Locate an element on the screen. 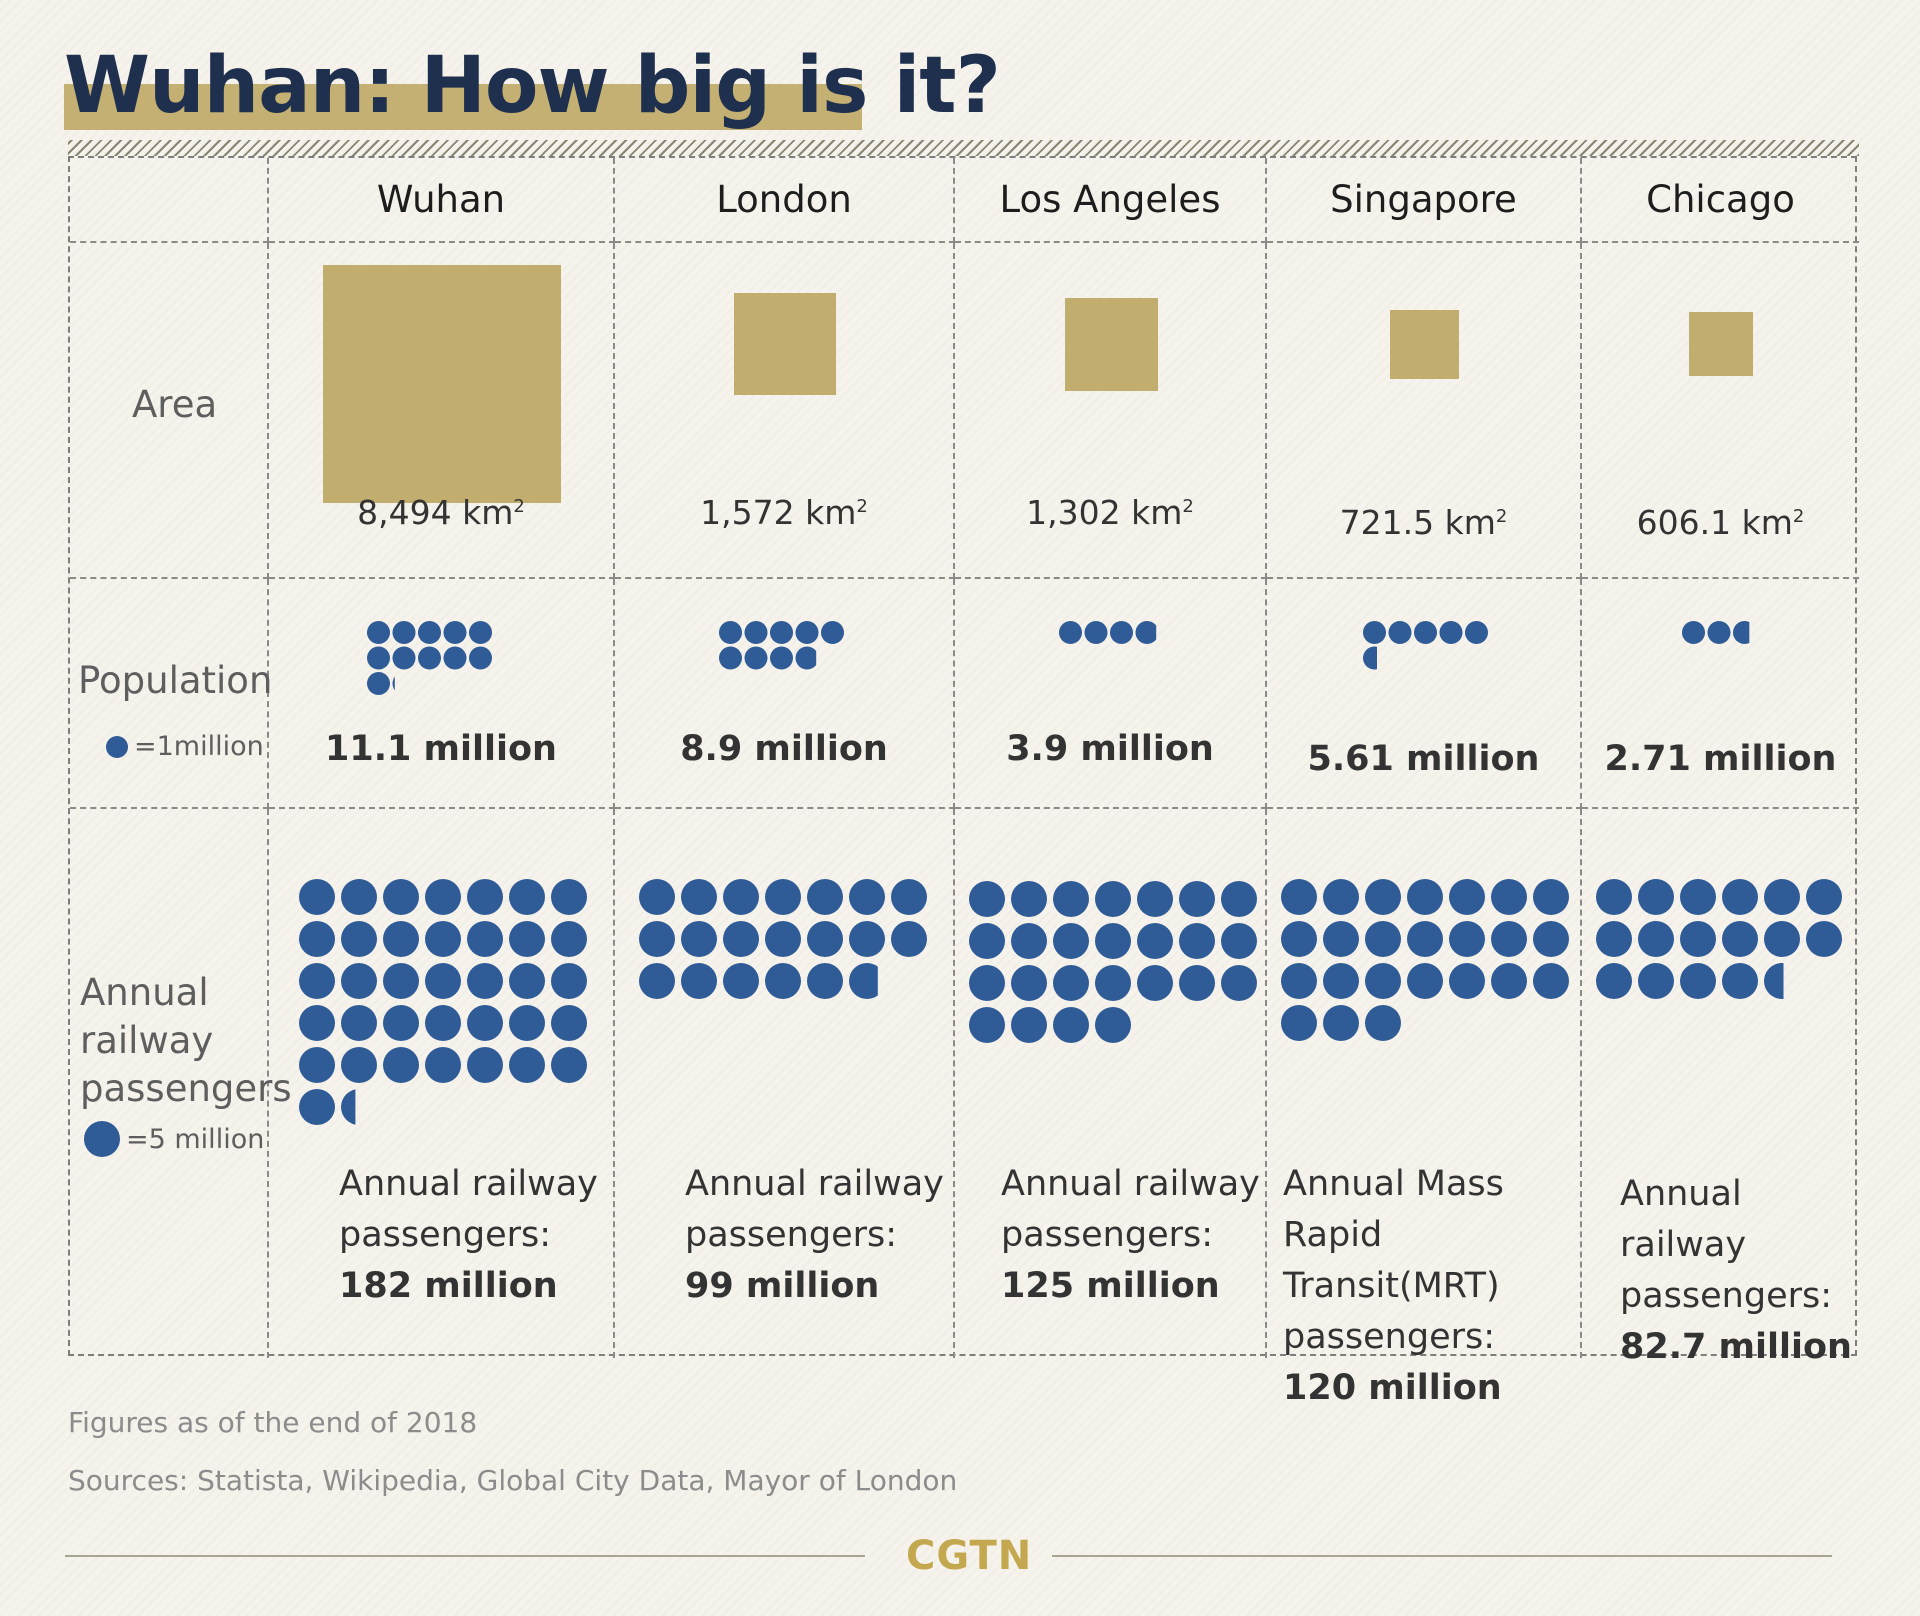 This screenshot has height=1616, width=1920. corner-cell is located at coordinates (169, 200).